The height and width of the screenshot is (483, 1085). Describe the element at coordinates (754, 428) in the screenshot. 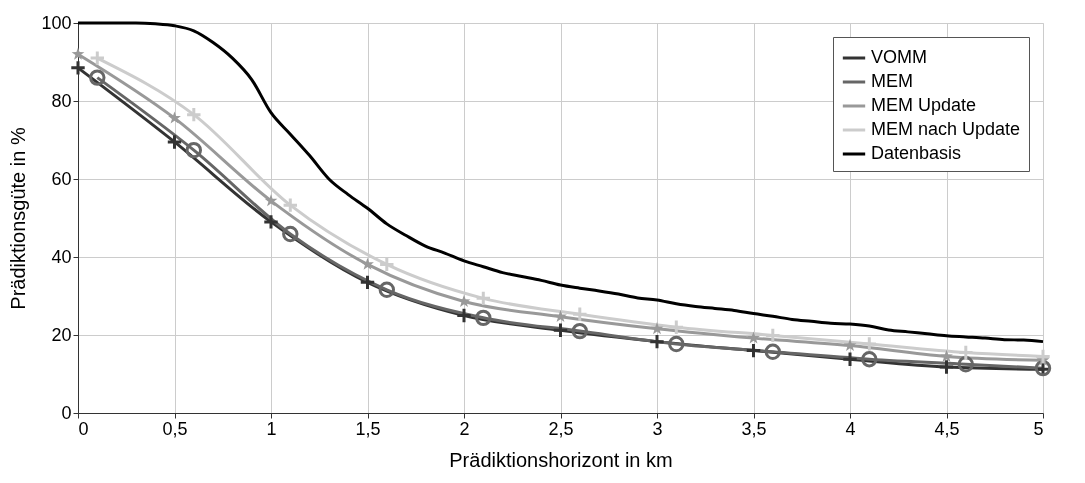

I see `x-tick-label: 3,5` at that location.